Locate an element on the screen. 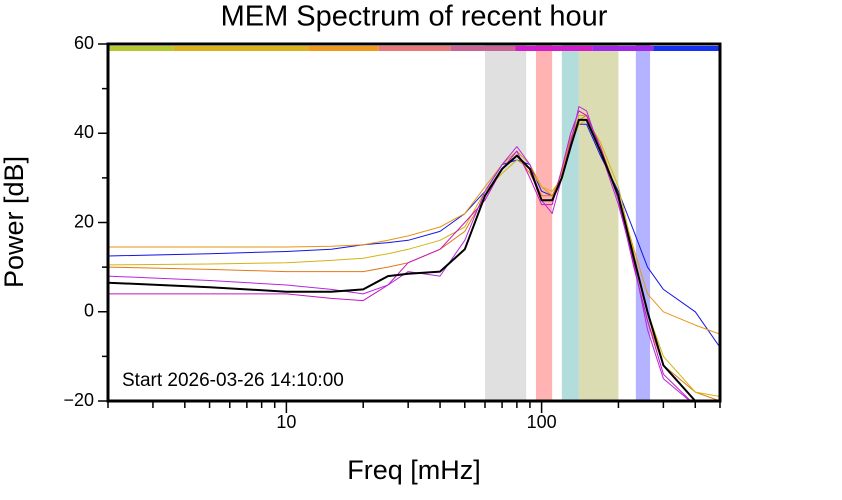 The height and width of the screenshot is (500, 842). y-tick-label: 40 is located at coordinates (84, 132).